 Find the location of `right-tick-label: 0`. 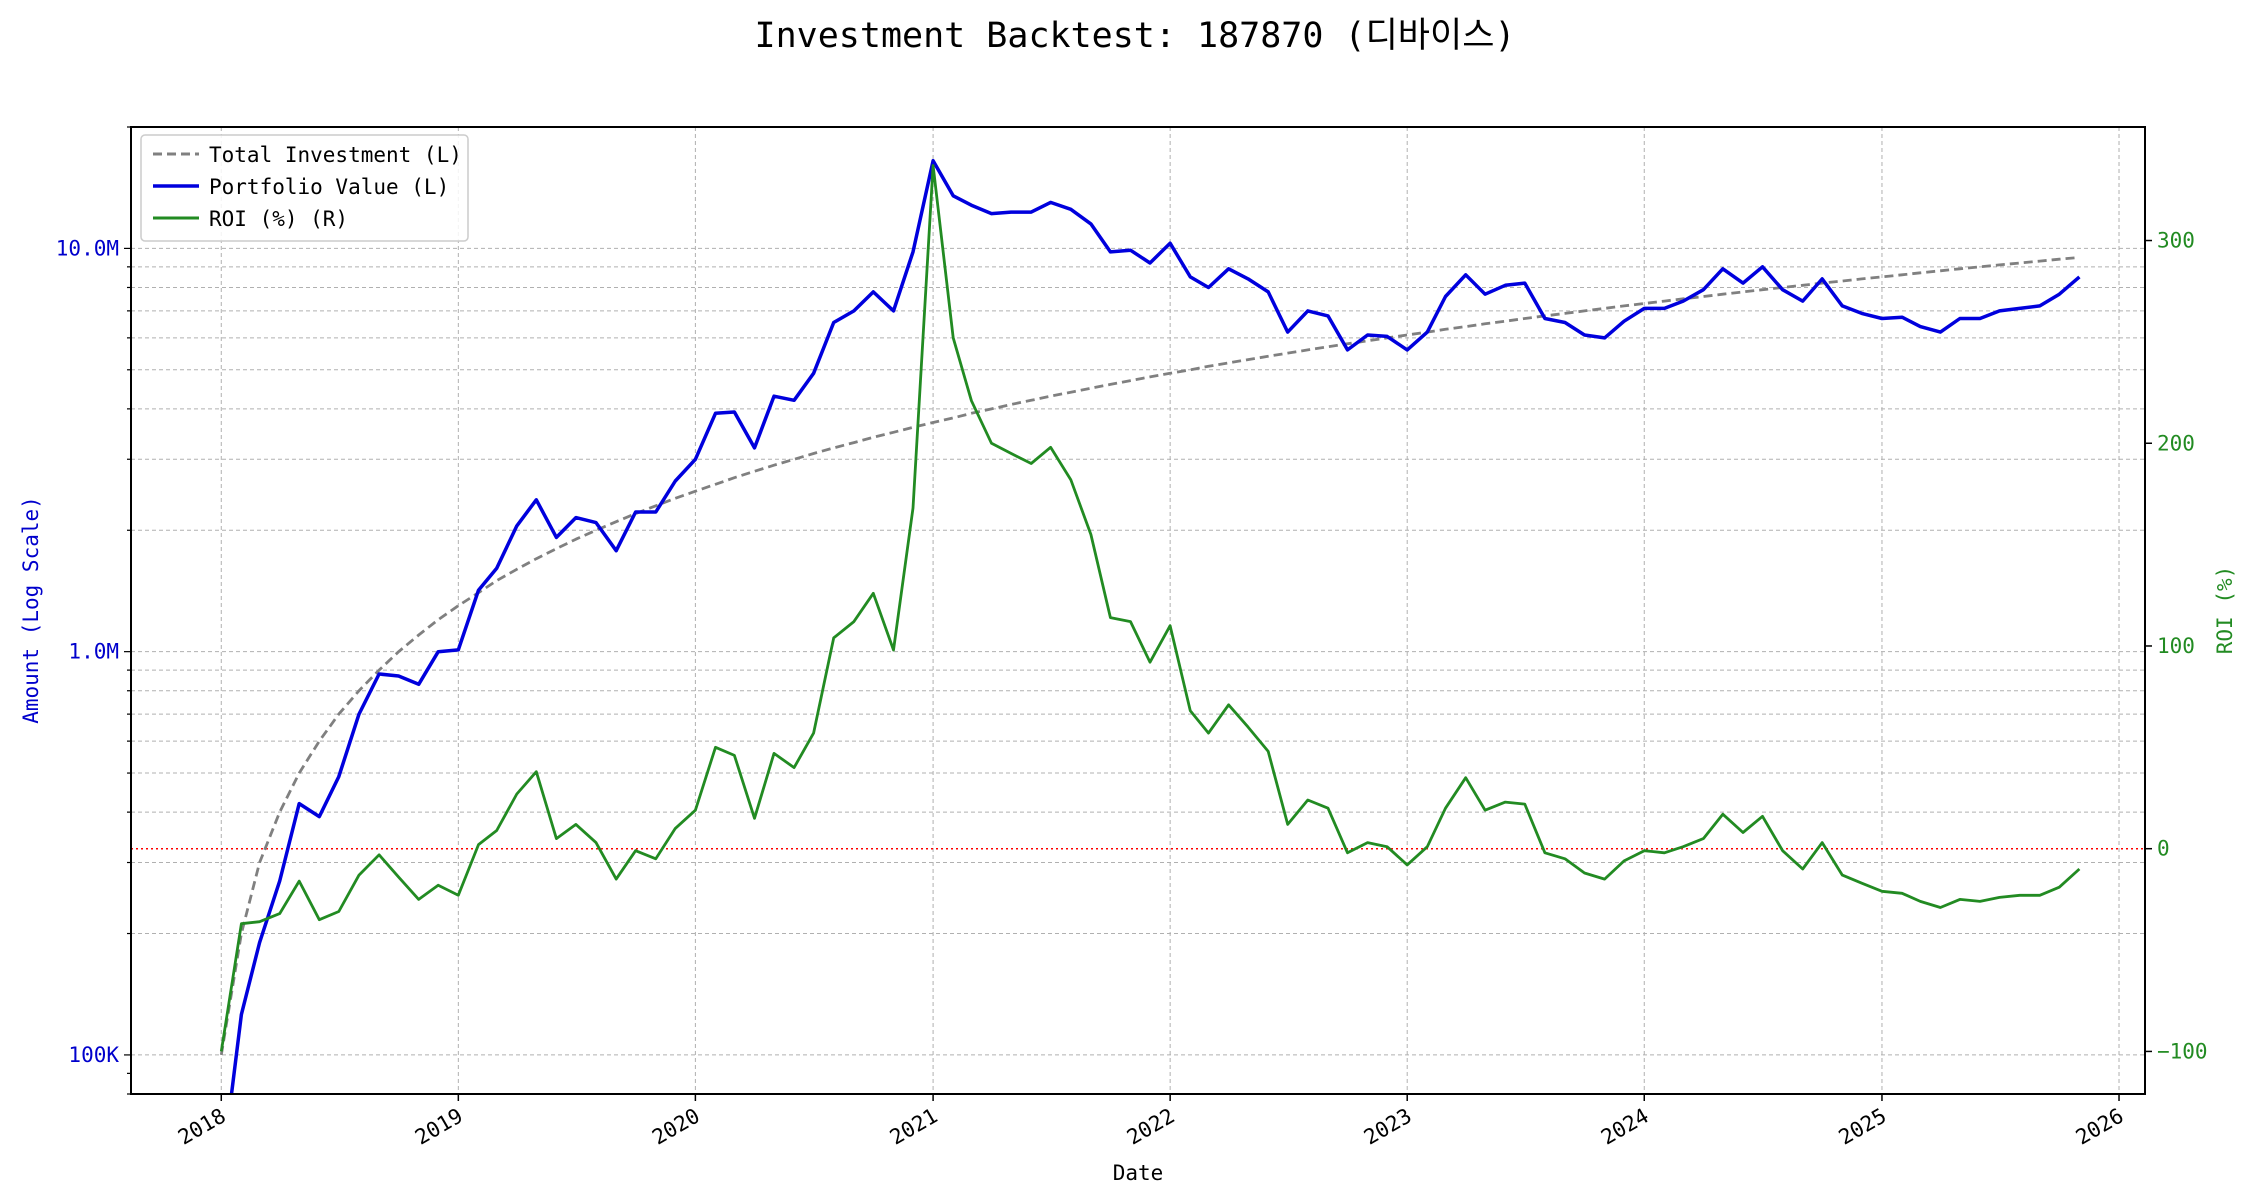

right-tick-label: 0 is located at coordinates (2163, 849).